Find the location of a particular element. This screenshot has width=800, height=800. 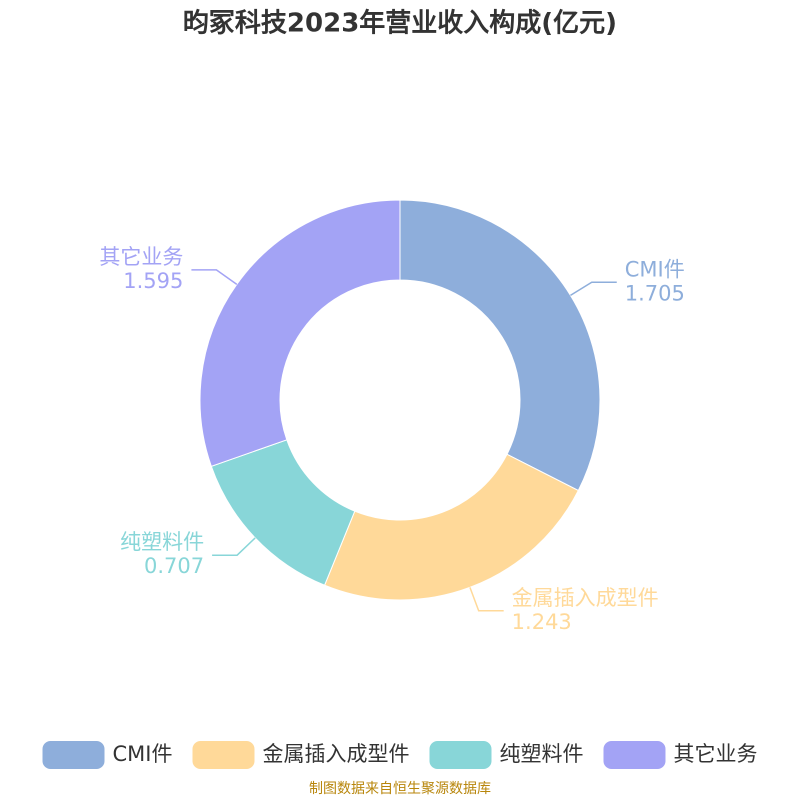

legend-label: 纯塑料件 is located at coordinates (541, 754).